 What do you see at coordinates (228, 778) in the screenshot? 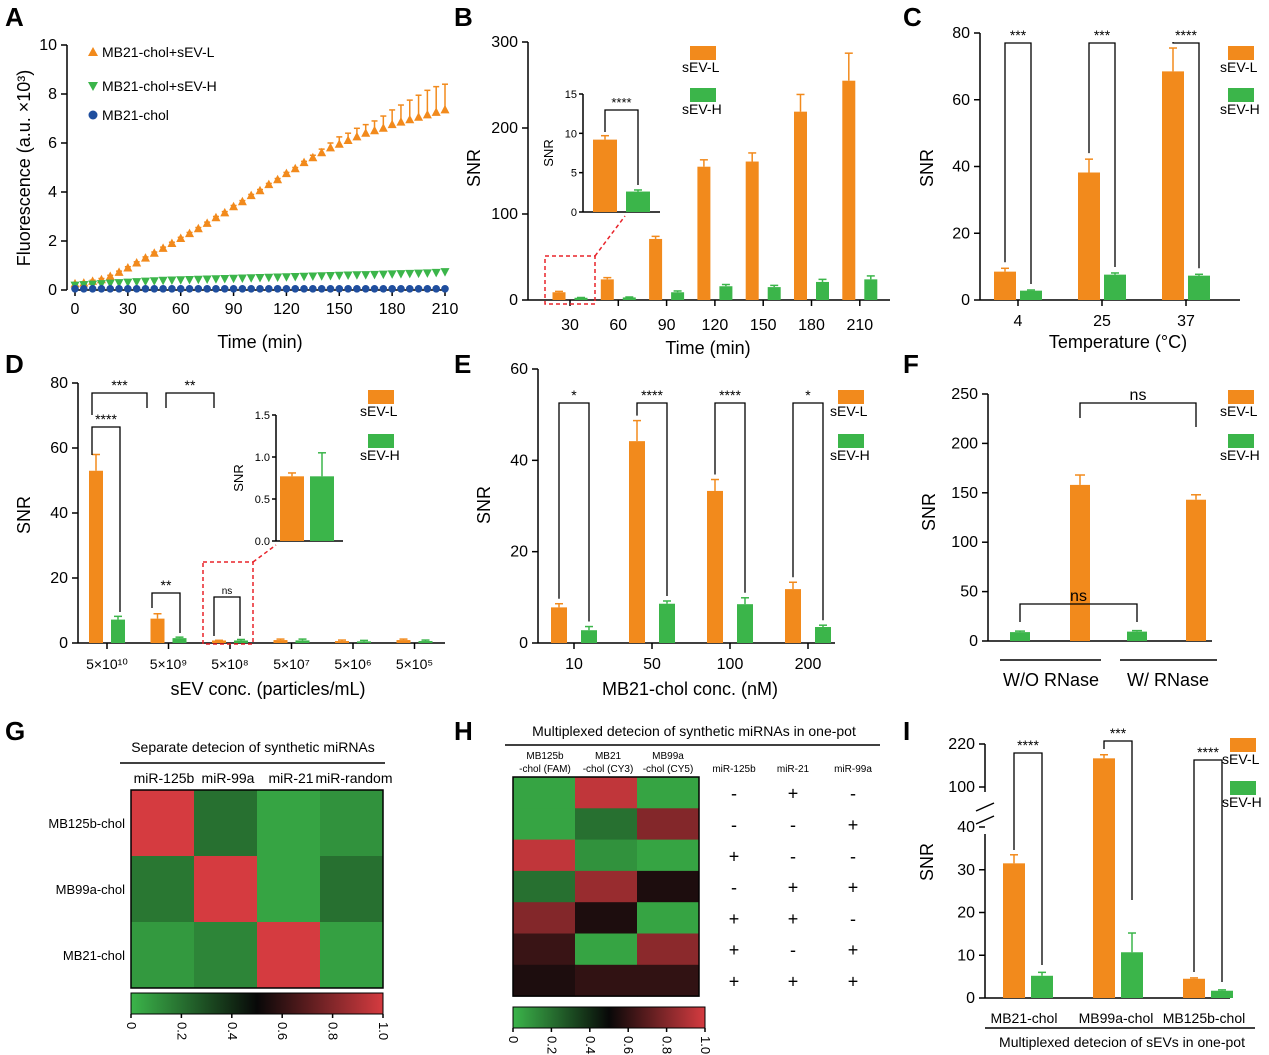
I see `g-column-label: miR-99a` at bounding box center [228, 778].